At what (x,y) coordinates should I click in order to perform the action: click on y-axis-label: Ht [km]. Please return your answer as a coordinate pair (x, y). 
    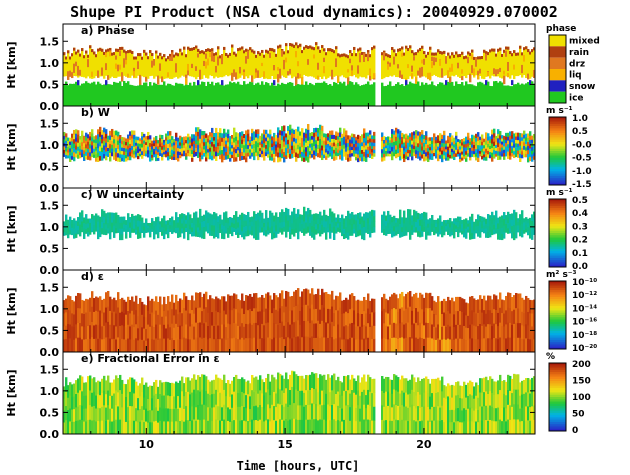
    Looking at the image, I should click on (11, 310).